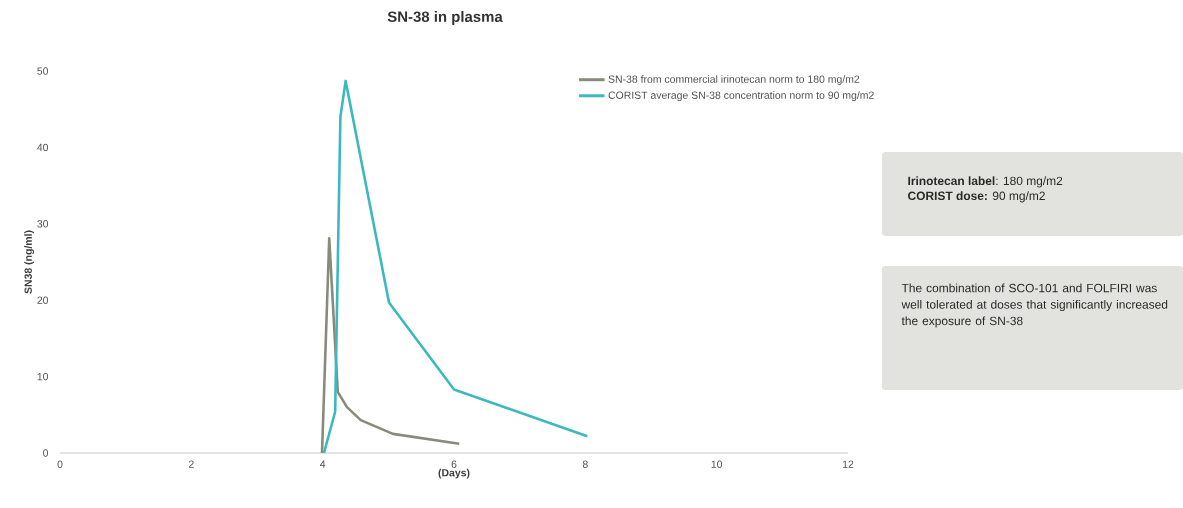 This screenshot has height=508, width=1183. What do you see at coordinates (43, 224) in the screenshot?
I see `y-tick-label: 30` at bounding box center [43, 224].